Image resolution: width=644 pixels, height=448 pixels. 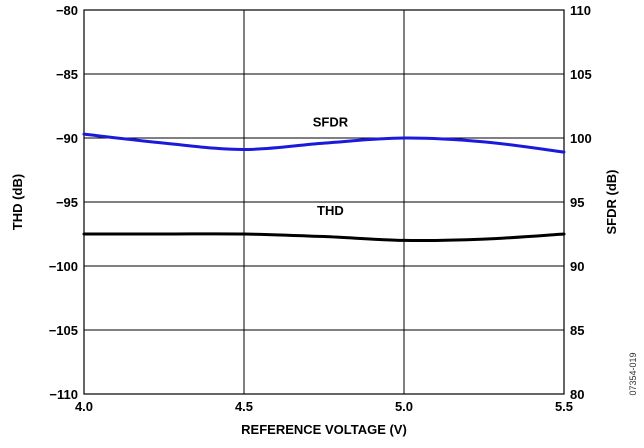 What do you see at coordinates (331, 121) in the screenshot?
I see `series-label-sfdr: SFDR` at bounding box center [331, 121].